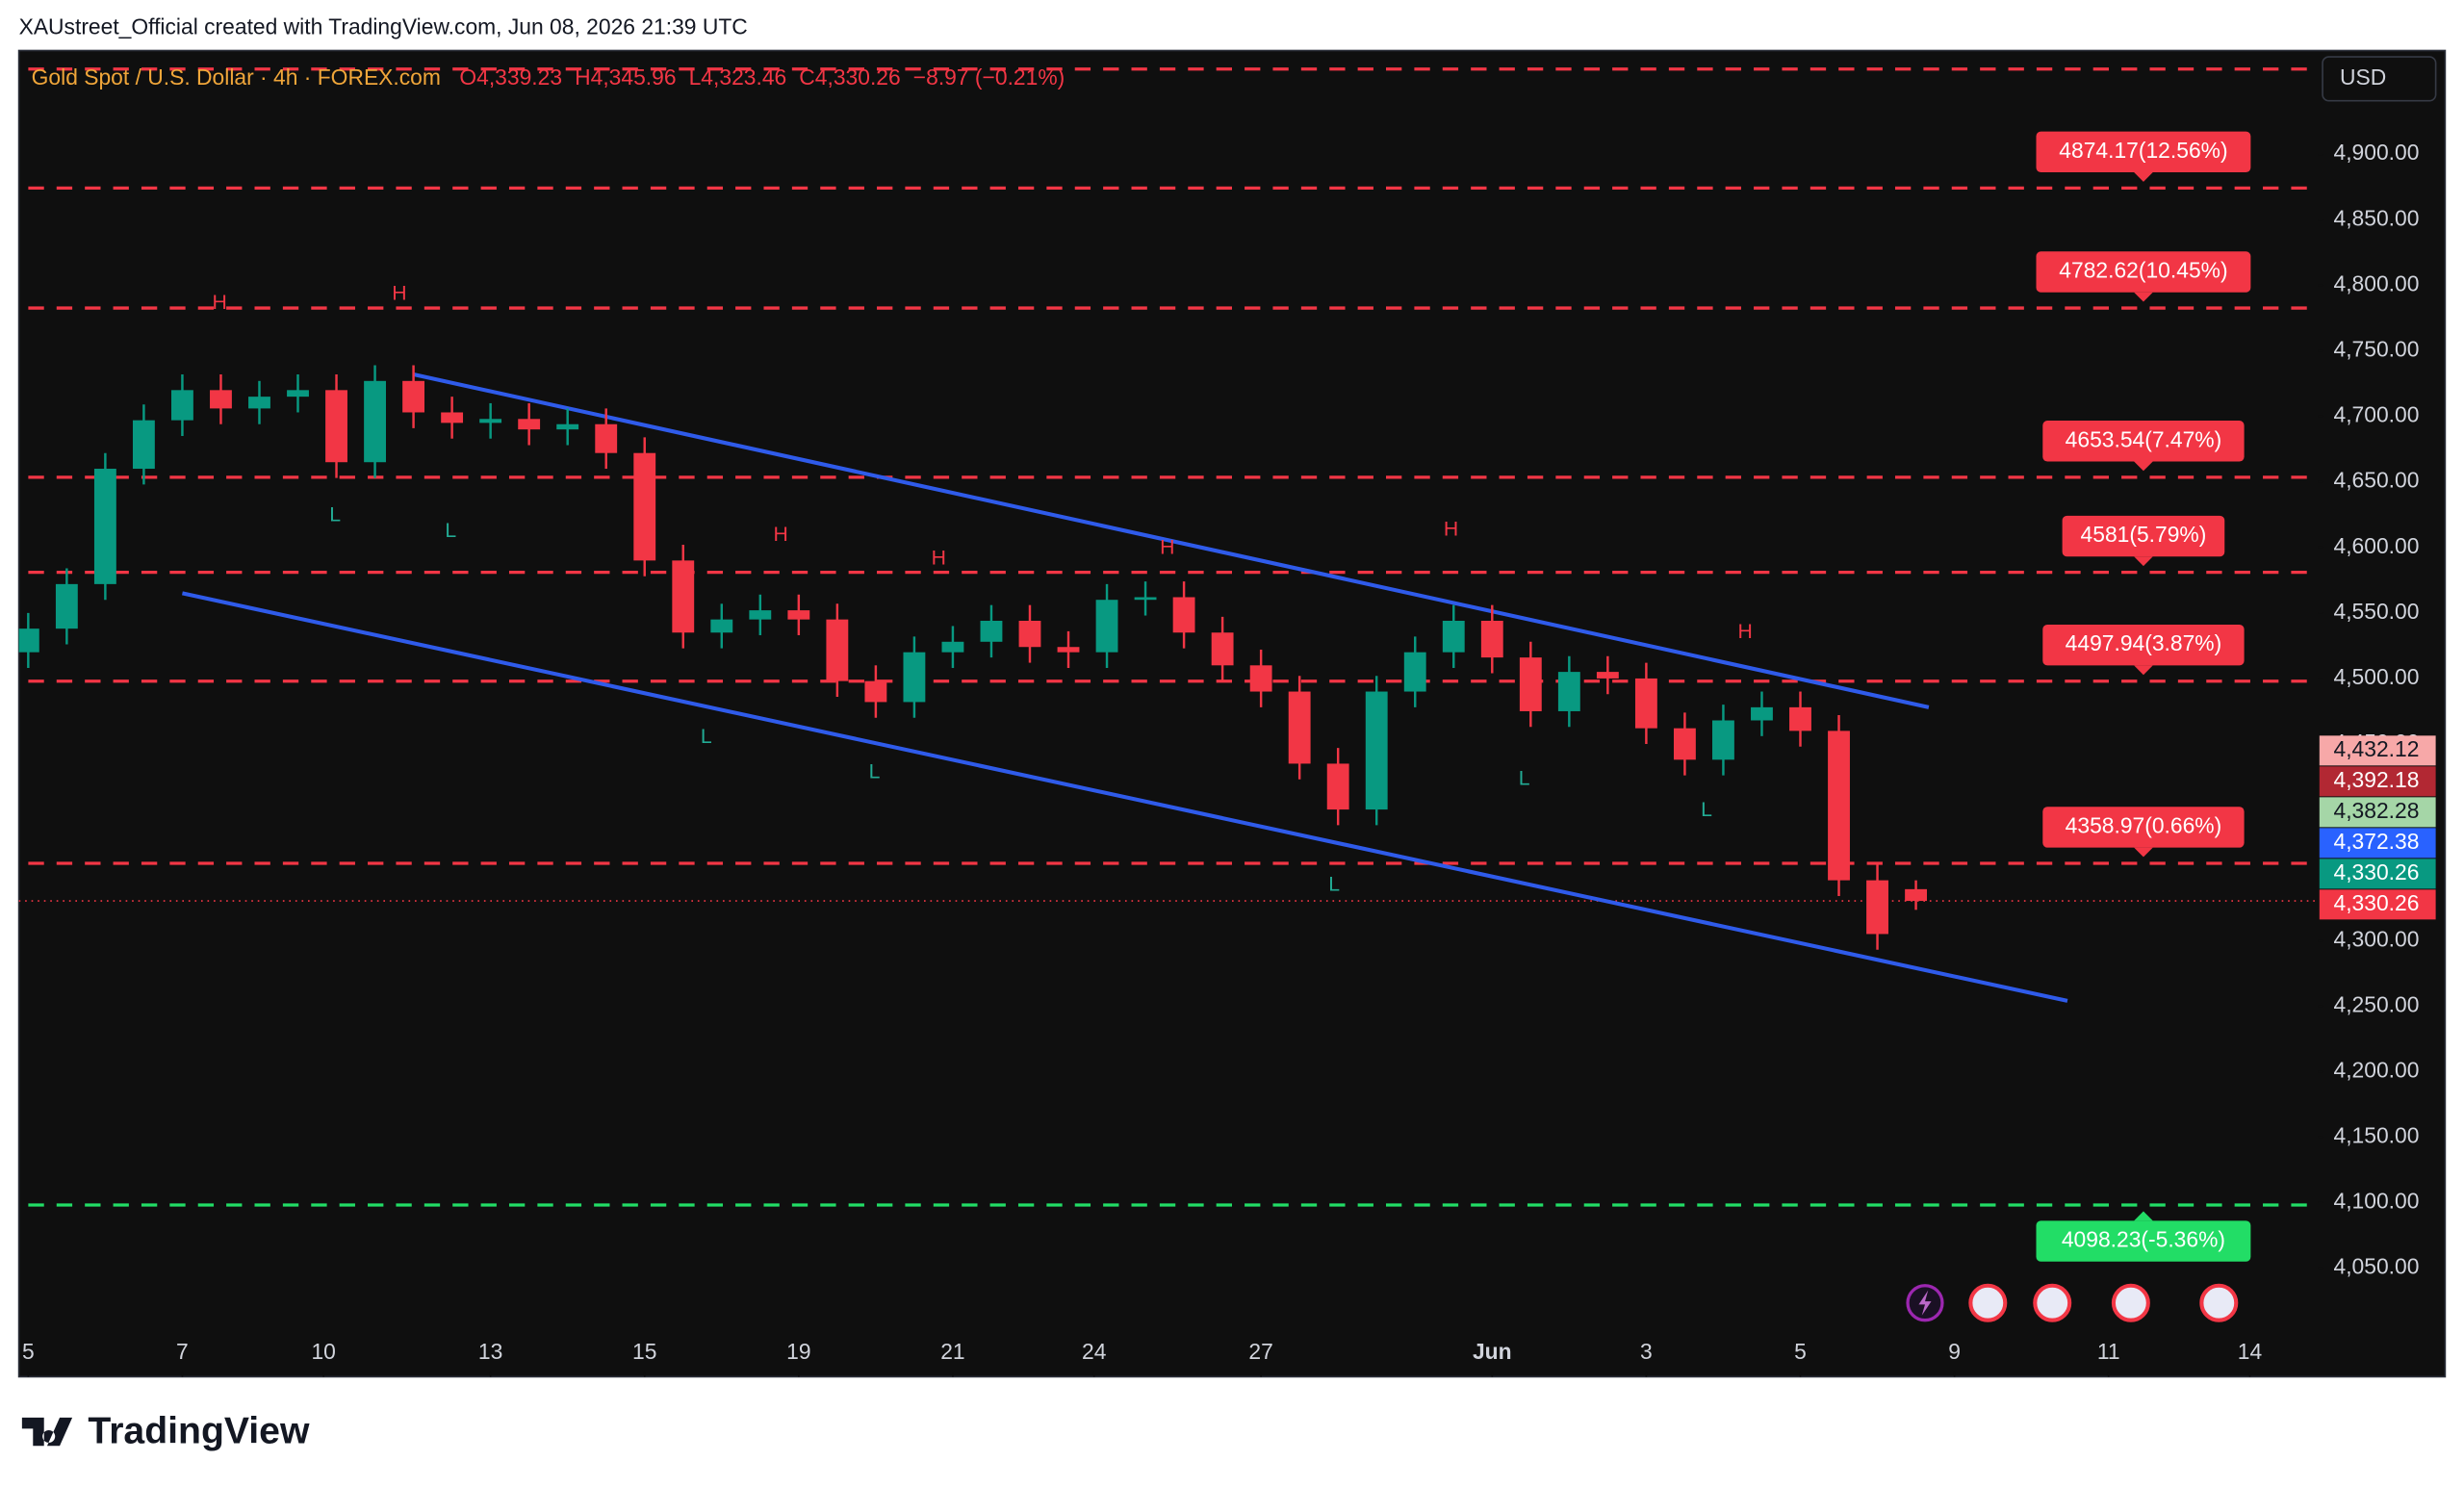 The width and height of the screenshot is (2464, 1487). I want to click on level-tag-label: 4497.94(3.87%), so click(2144, 642).